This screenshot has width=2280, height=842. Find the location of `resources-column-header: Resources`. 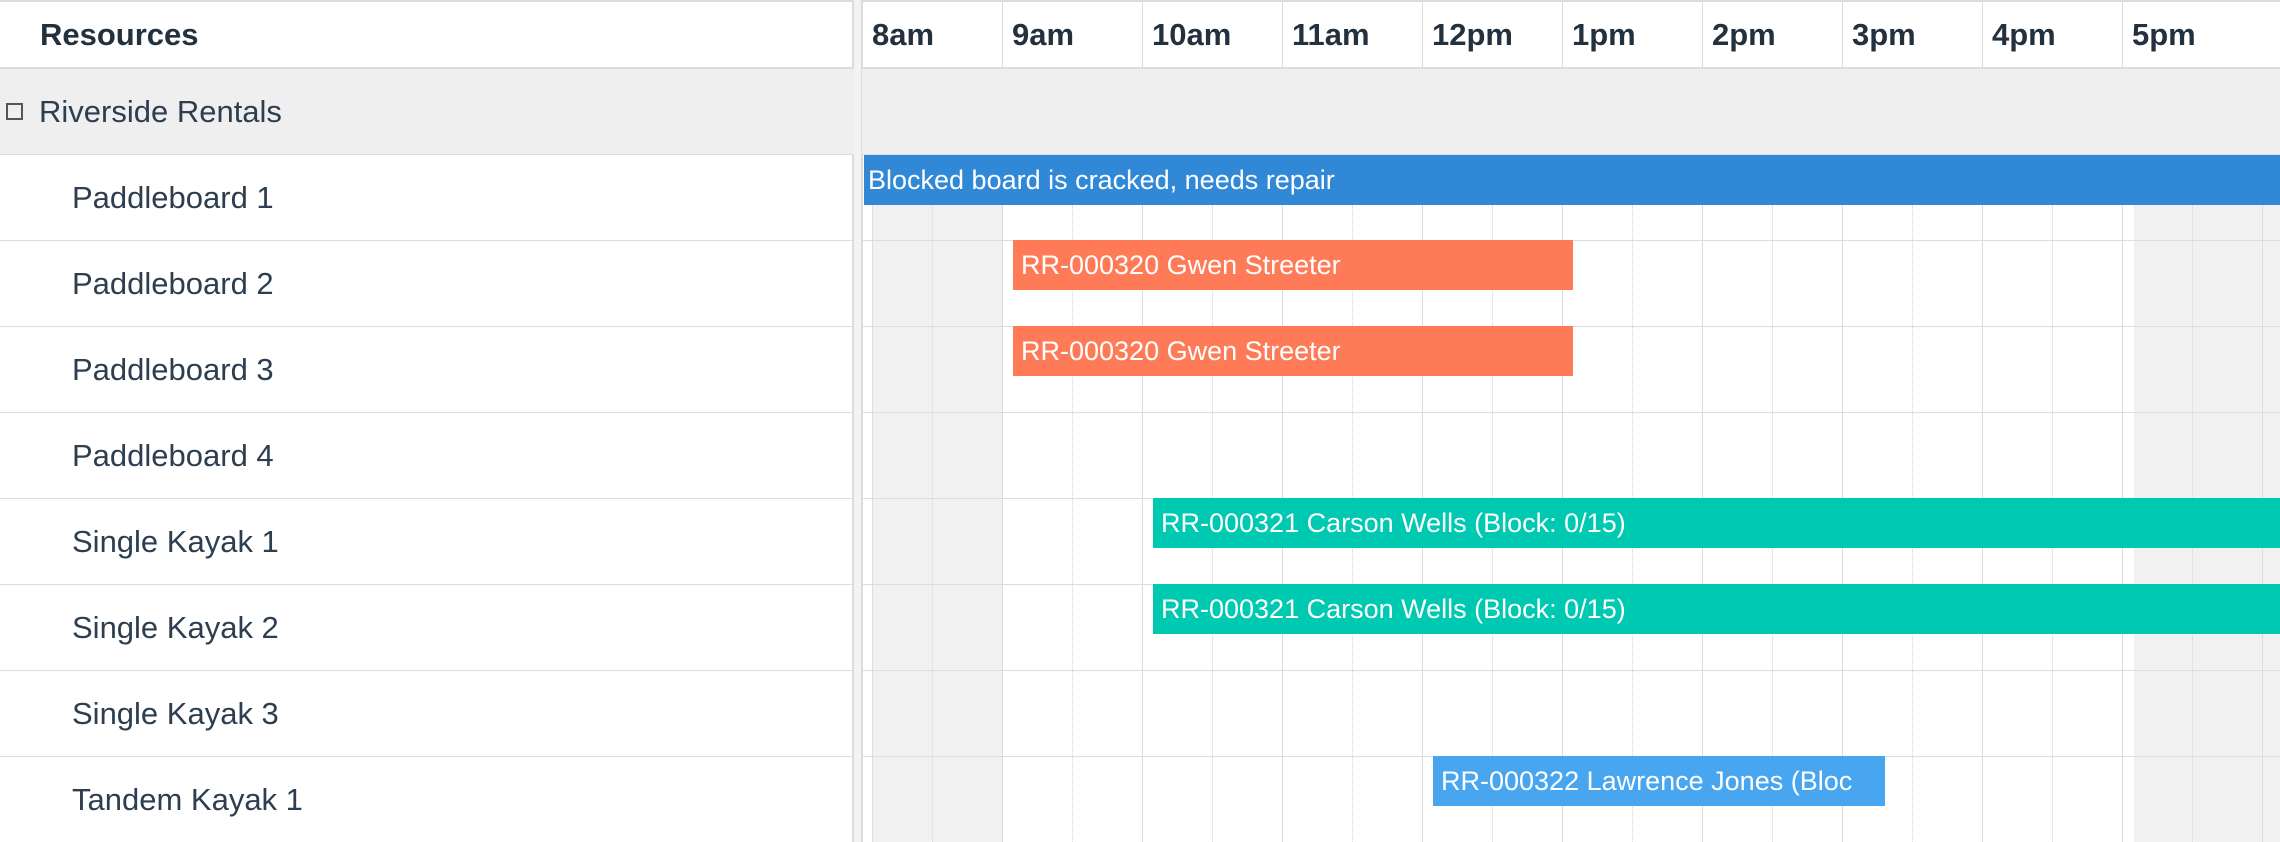

resources-column-header: Resources is located at coordinates (427, 34).